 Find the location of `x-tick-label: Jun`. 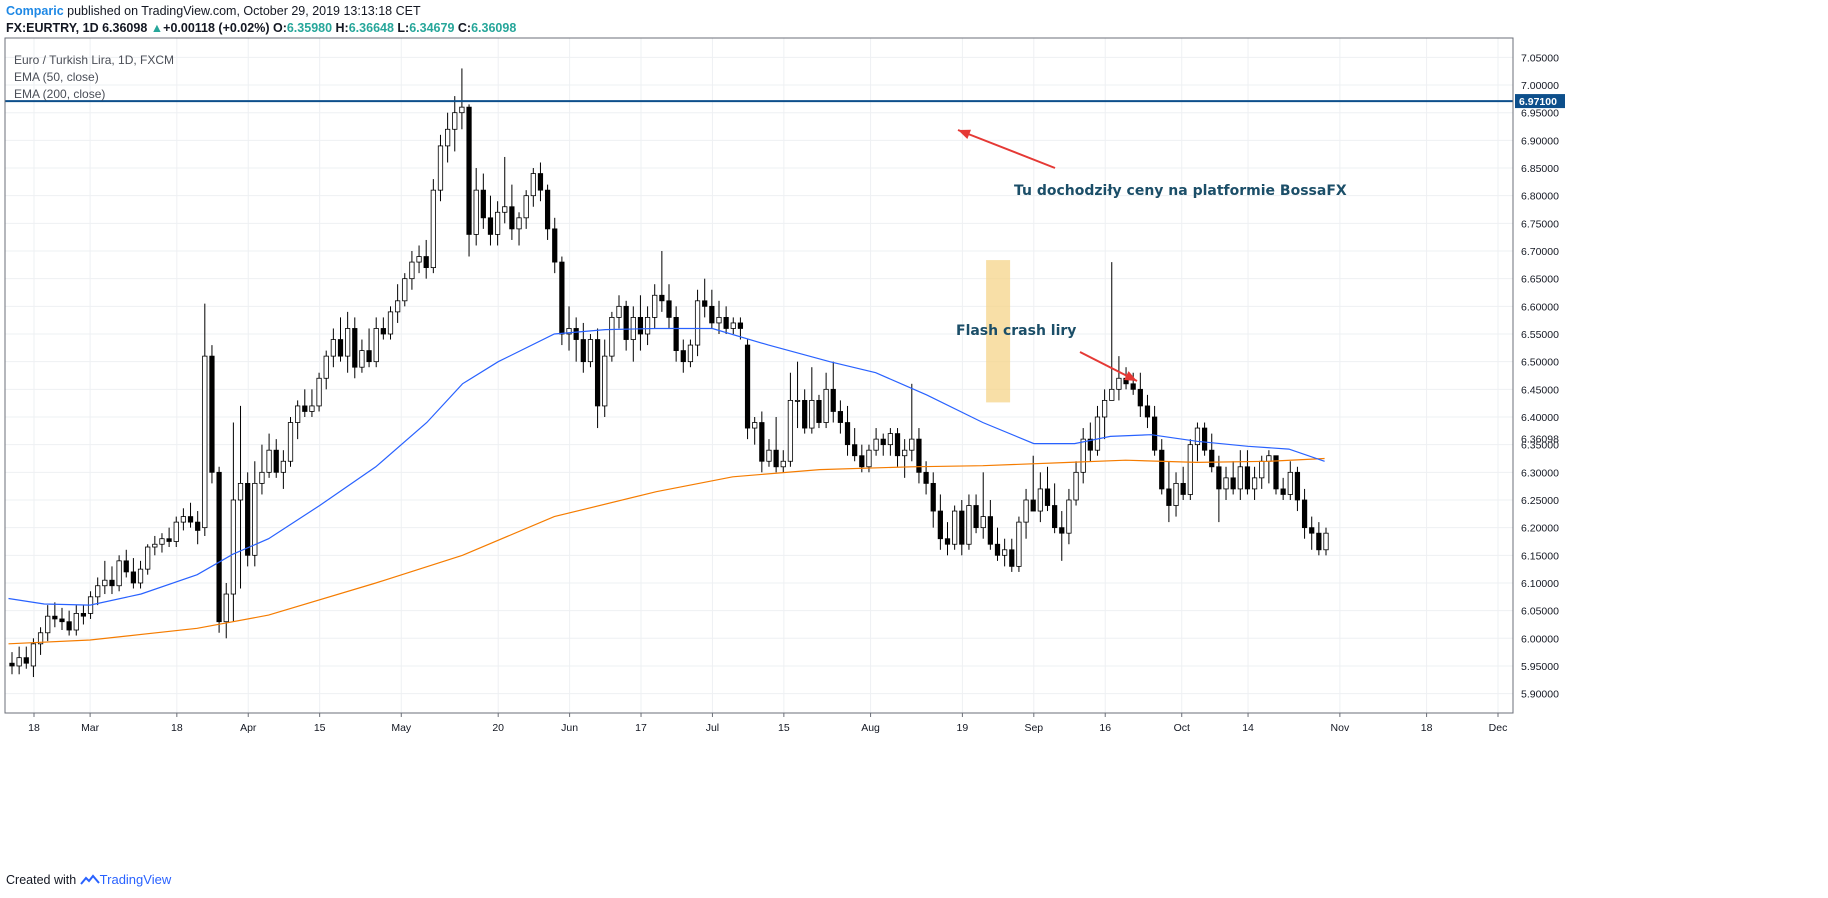

x-tick-label: Jun is located at coordinates (569, 728).